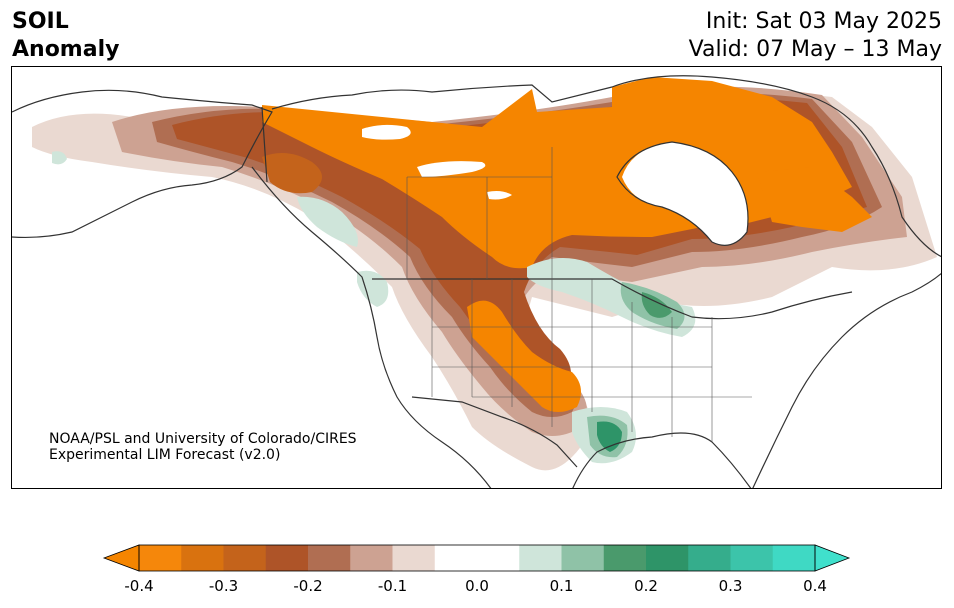  Describe the element at coordinates (646, 586) in the screenshot. I see `colorbar-tick-label: 0.2` at that location.